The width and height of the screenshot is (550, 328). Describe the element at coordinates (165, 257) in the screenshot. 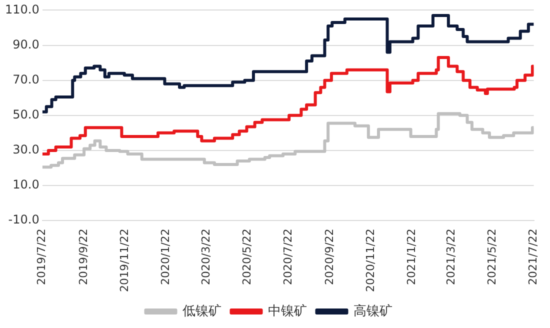

I see `x-tick-label: 2020/1/22` at that location.